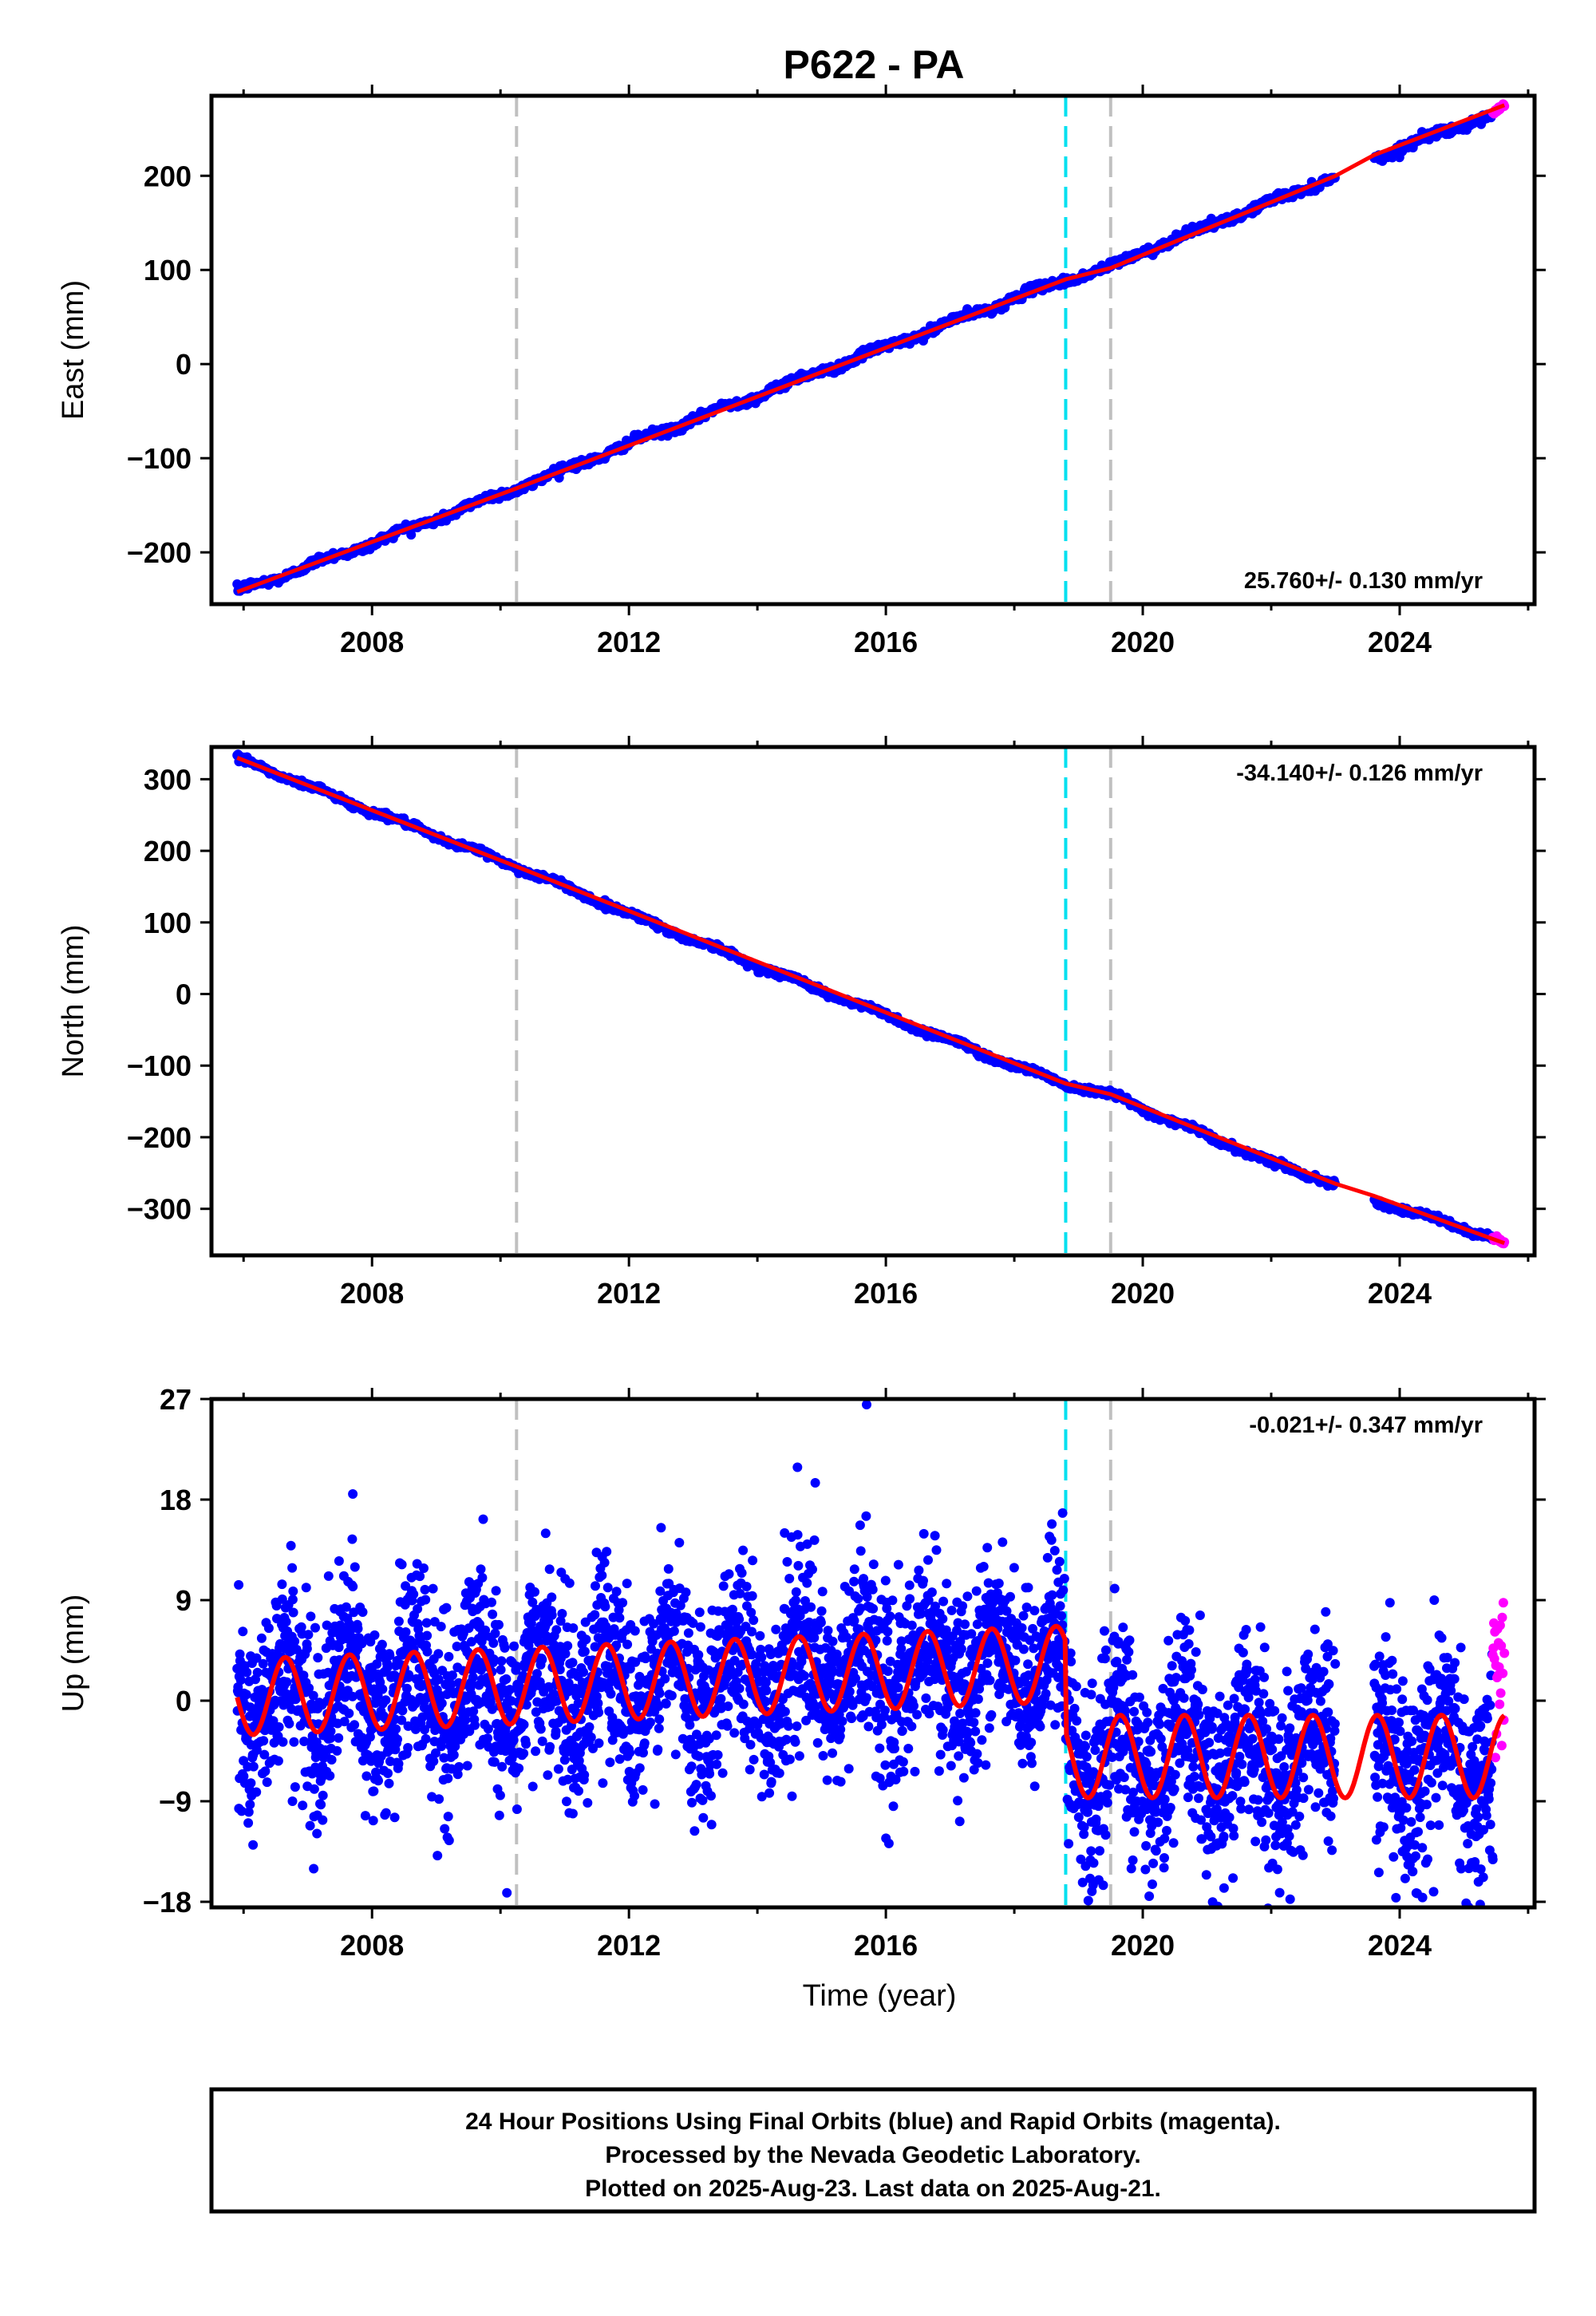 The image size is (1596, 2316). I want to click on x-tick-label: 2008, so click(372, 1293).